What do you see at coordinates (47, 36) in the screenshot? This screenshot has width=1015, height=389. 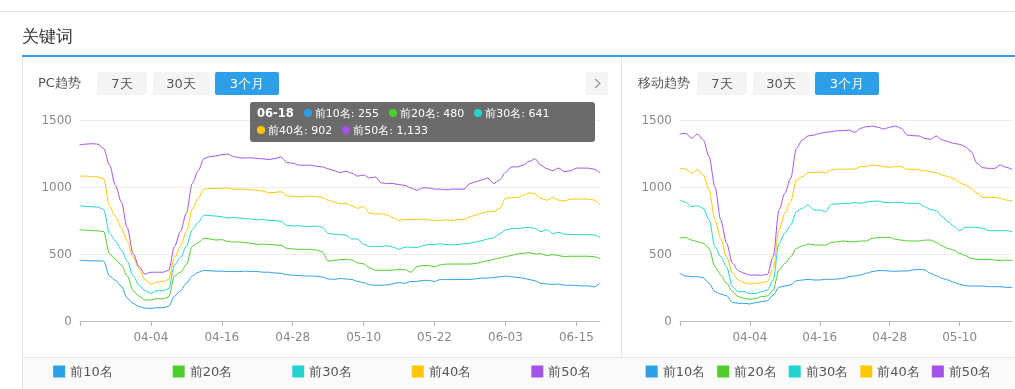 I see `text: 关键词` at bounding box center [47, 36].